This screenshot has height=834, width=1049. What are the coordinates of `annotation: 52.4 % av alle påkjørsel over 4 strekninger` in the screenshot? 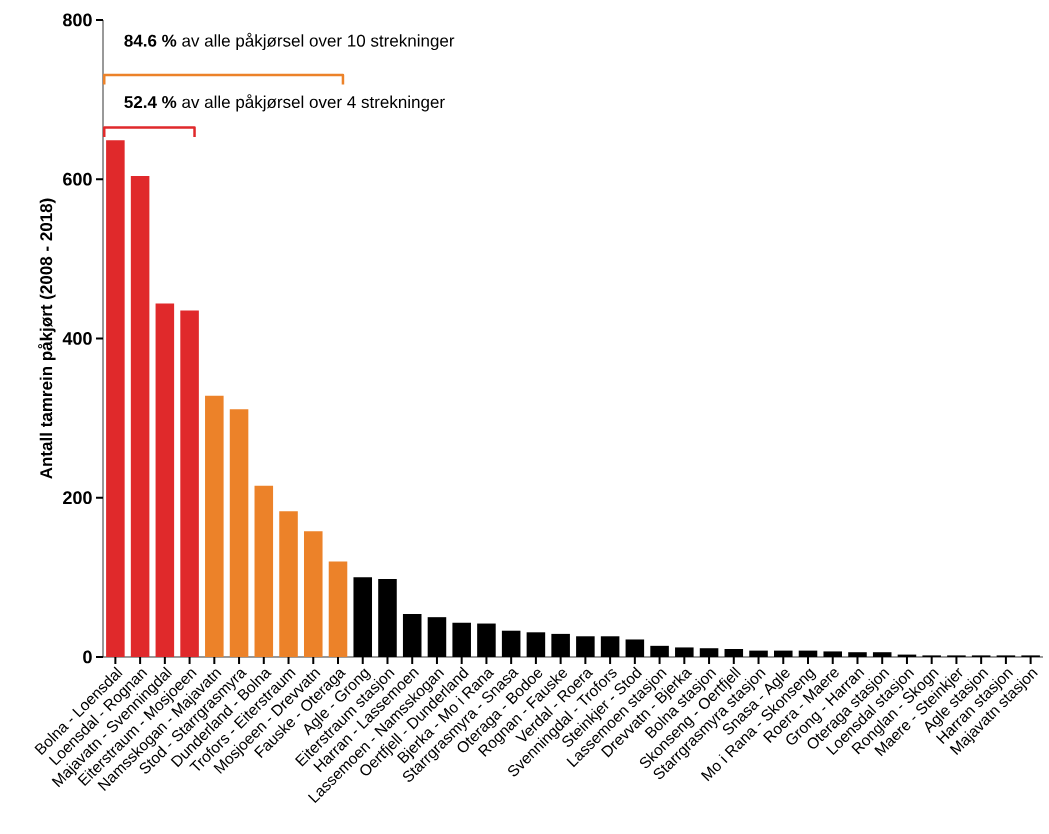 It's located at (284, 103).